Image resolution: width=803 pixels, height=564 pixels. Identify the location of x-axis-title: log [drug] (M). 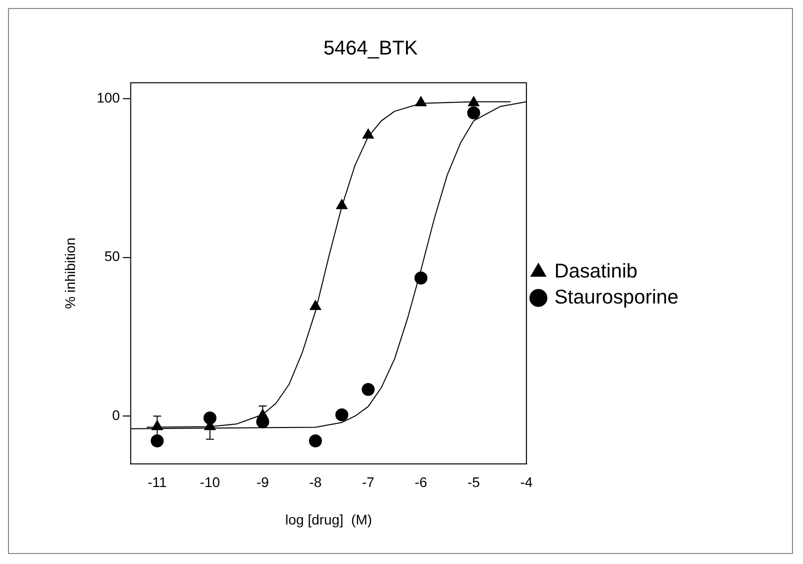
(328, 520).